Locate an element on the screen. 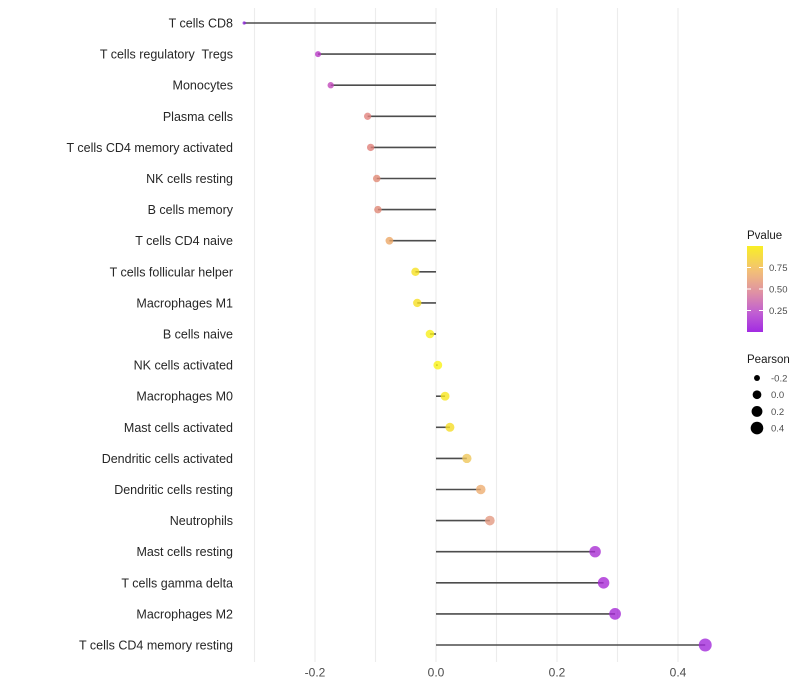  cell-label: NK cells activated is located at coordinates (183, 366).